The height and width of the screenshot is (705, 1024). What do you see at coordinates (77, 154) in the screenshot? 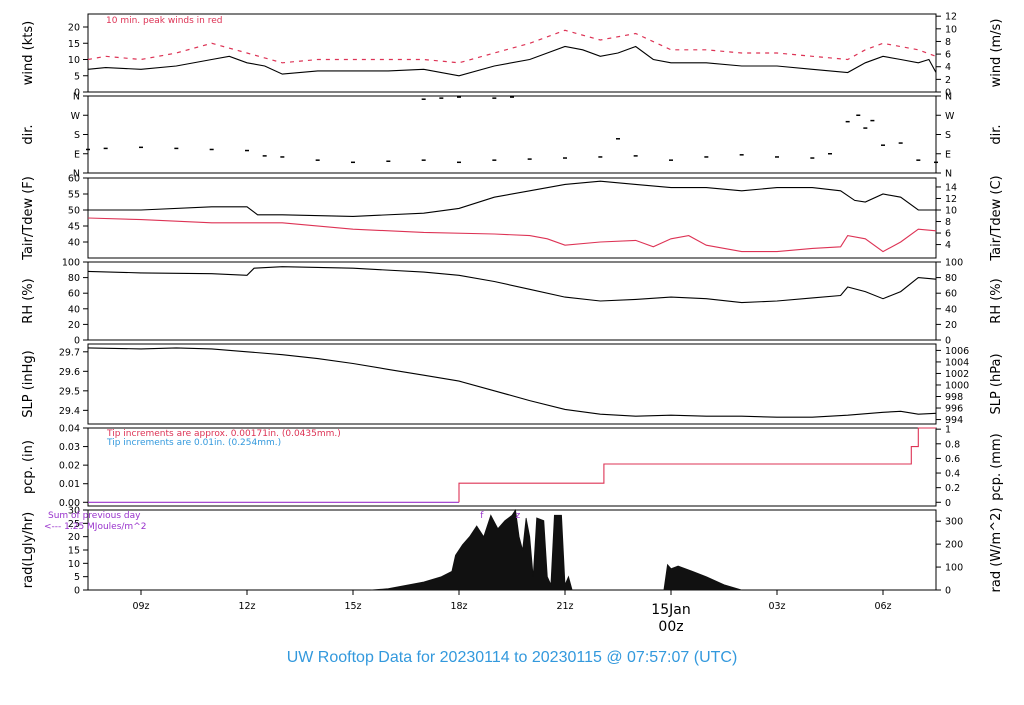
I see `y-tick-label: E` at bounding box center [77, 154].